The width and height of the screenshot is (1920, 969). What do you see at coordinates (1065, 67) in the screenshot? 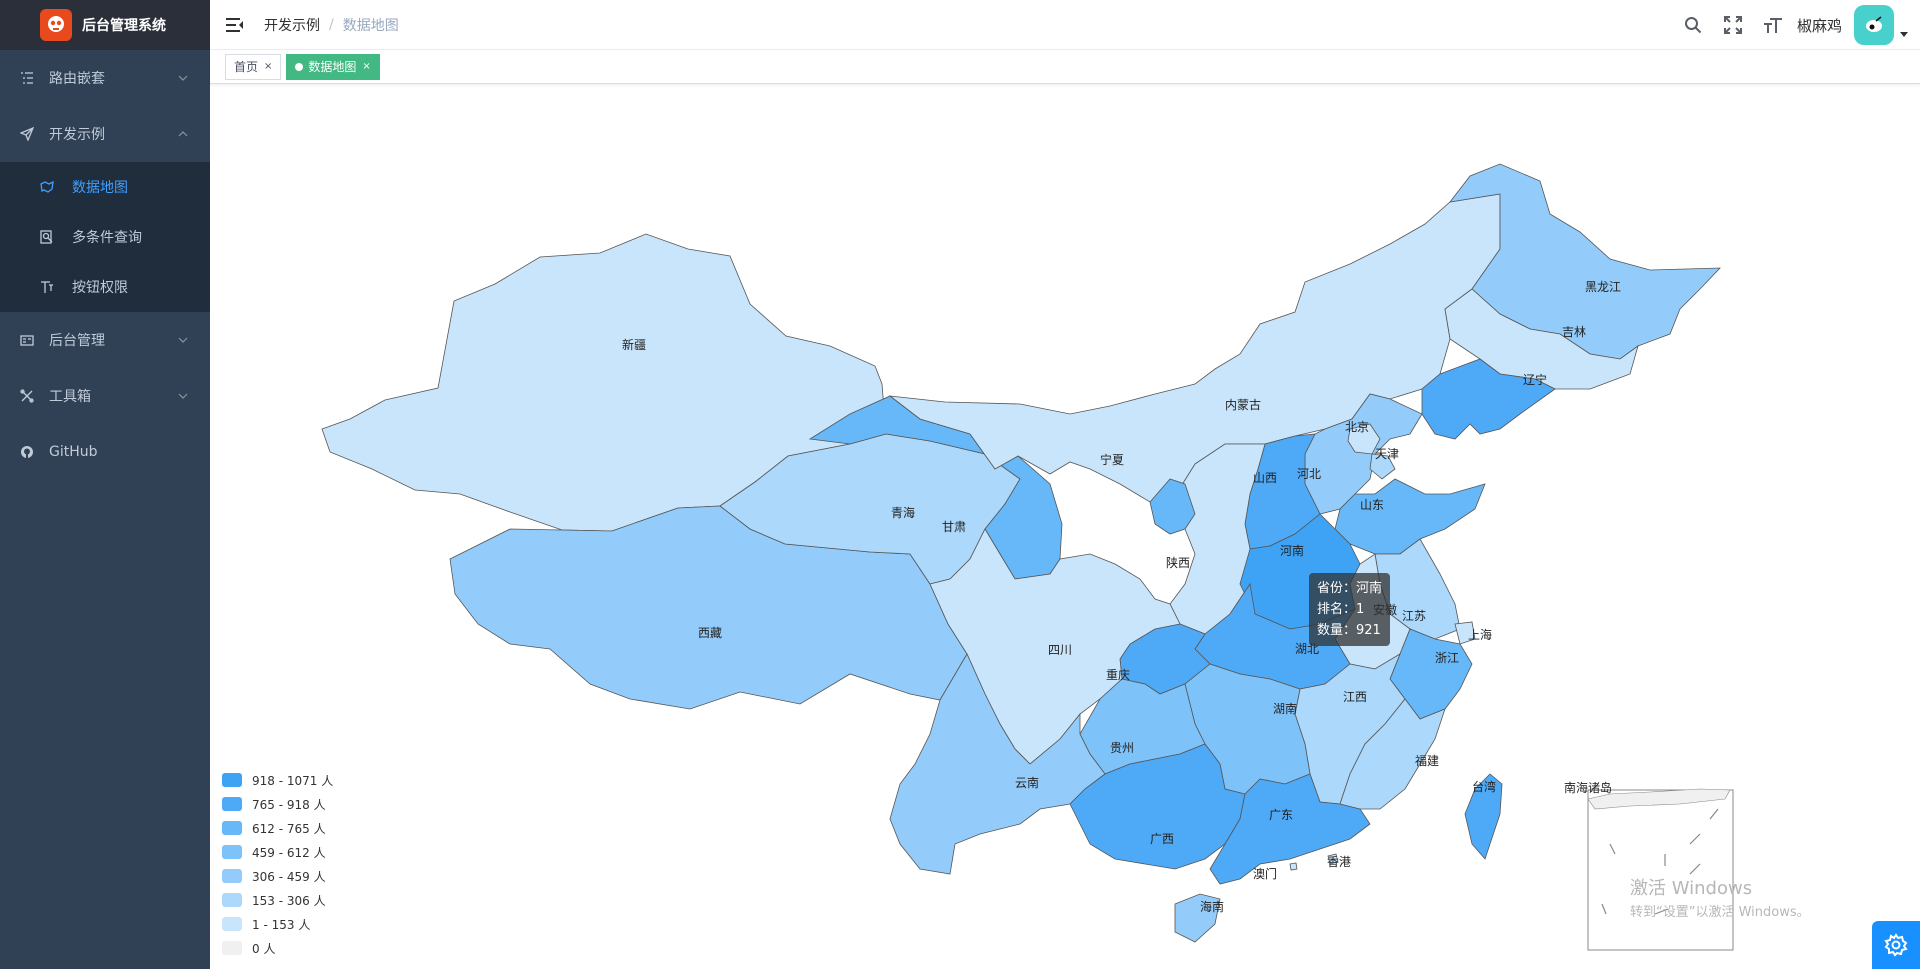
I see `tags-view: 首页 × 数据地图 ×` at bounding box center [1065, 67].